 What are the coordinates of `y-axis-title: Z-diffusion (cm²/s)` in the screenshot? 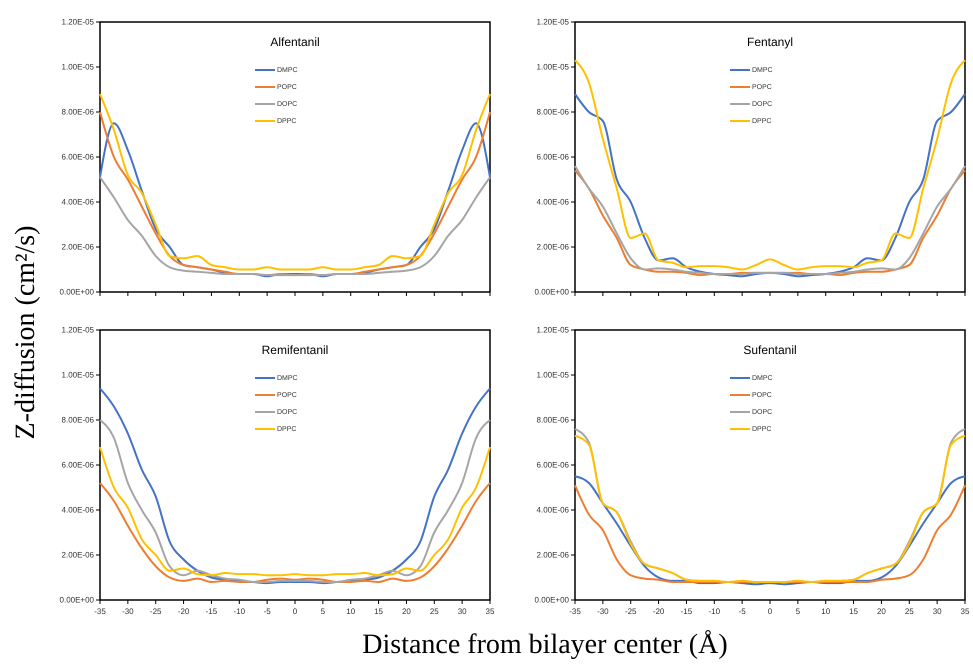 It's located at (25, 333).